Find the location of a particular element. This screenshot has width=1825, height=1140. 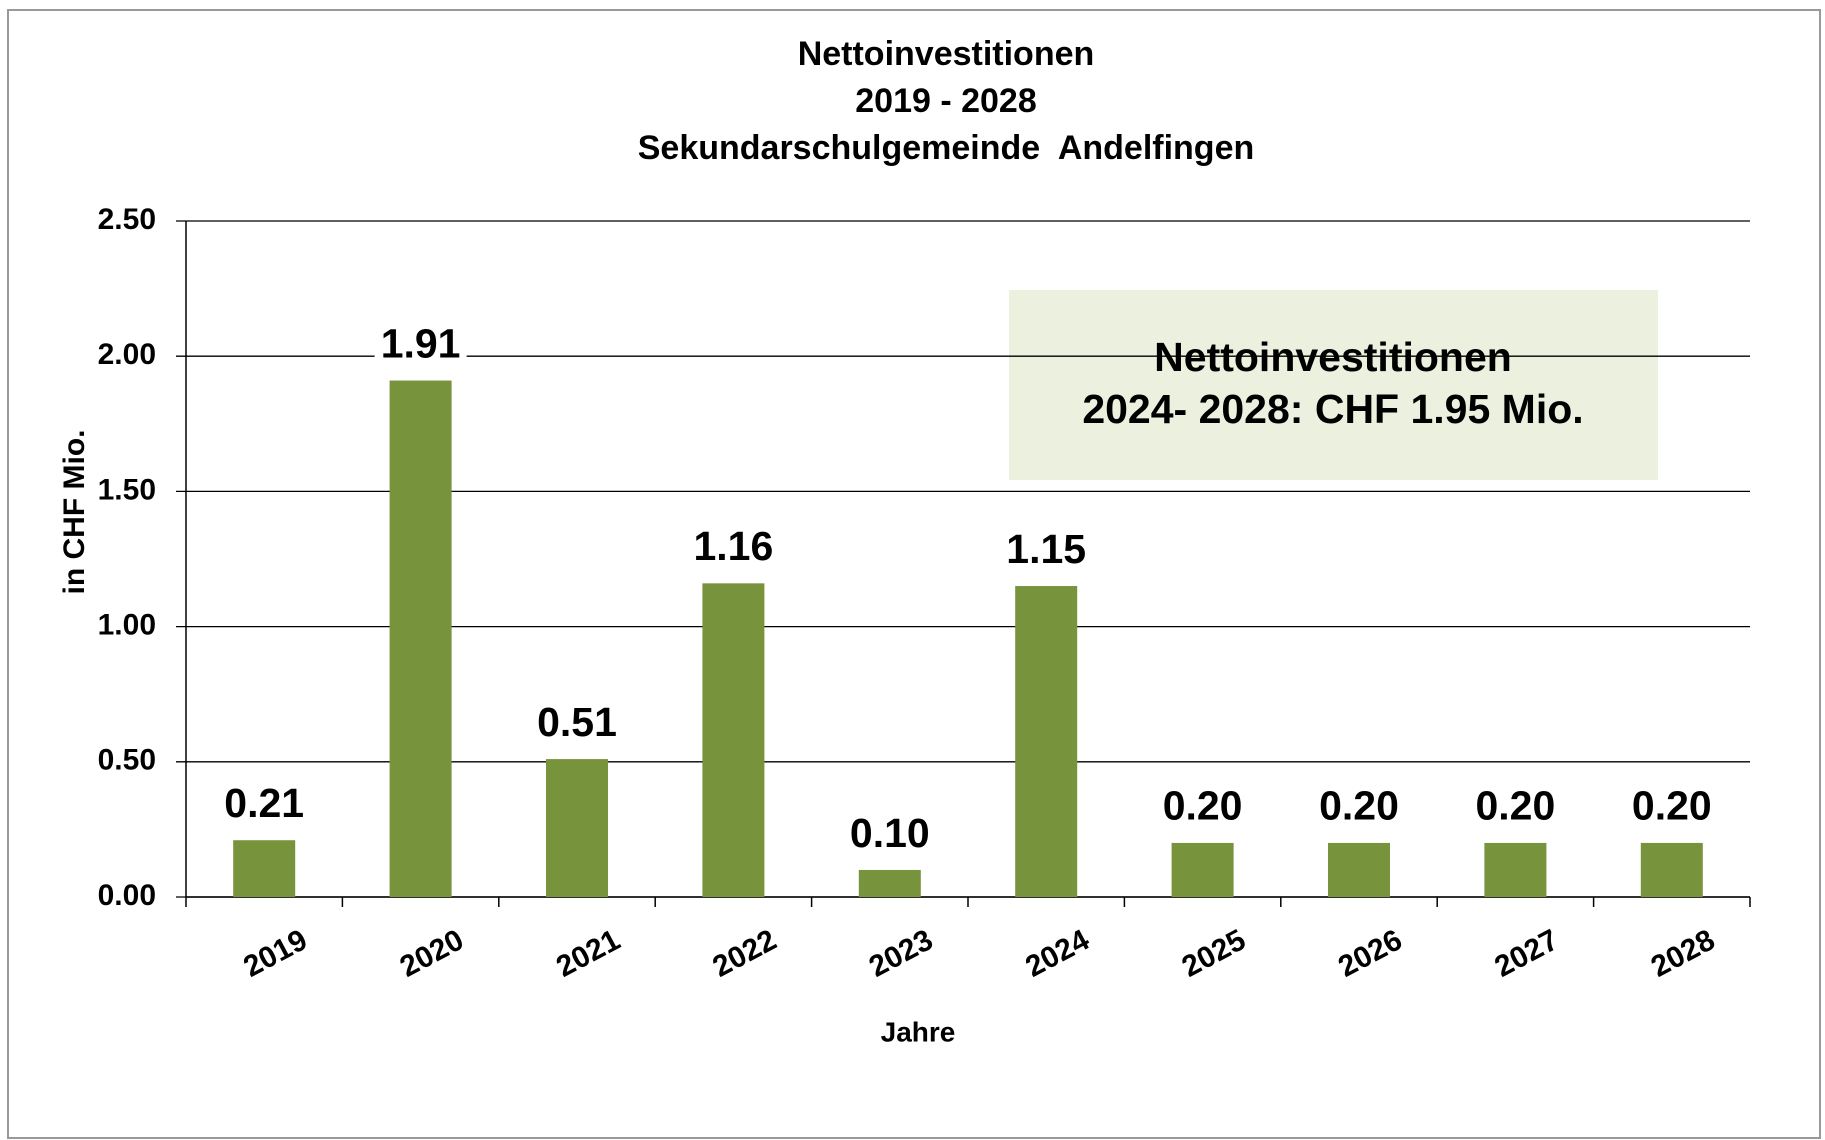

y-tick-label: 0.00 is located at coordinates (127, 895).